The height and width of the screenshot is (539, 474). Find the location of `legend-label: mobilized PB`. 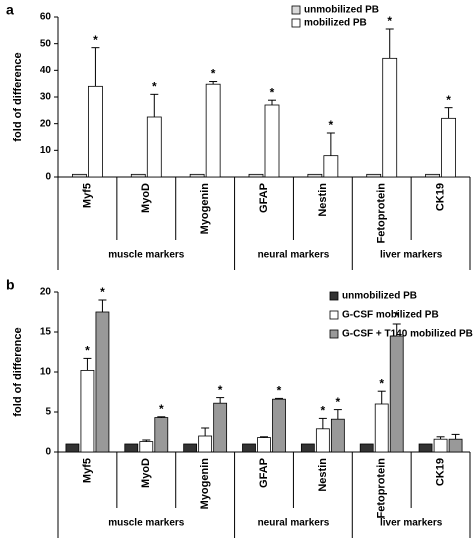

legend-label: mobilized PB is located at coordinates (335, 23).